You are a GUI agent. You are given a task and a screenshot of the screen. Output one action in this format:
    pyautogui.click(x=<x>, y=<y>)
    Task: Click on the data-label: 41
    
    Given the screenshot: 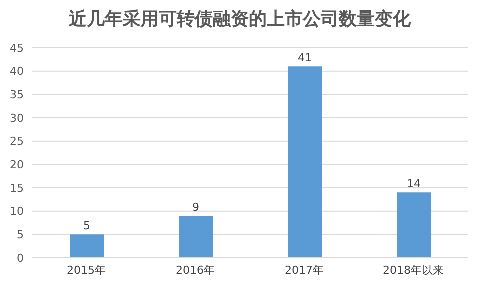 What is the action you would take?
    pyautogui.click(x=305, y=58)
    